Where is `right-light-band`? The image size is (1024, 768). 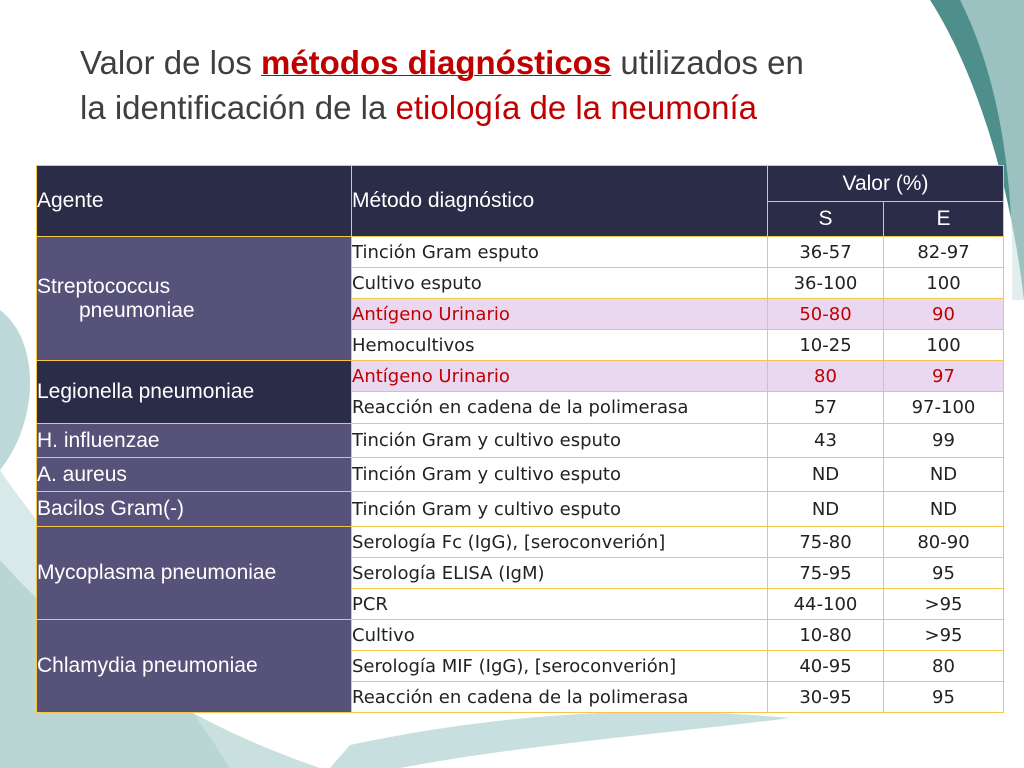 right-light-band is located at coordinates (992, 150).